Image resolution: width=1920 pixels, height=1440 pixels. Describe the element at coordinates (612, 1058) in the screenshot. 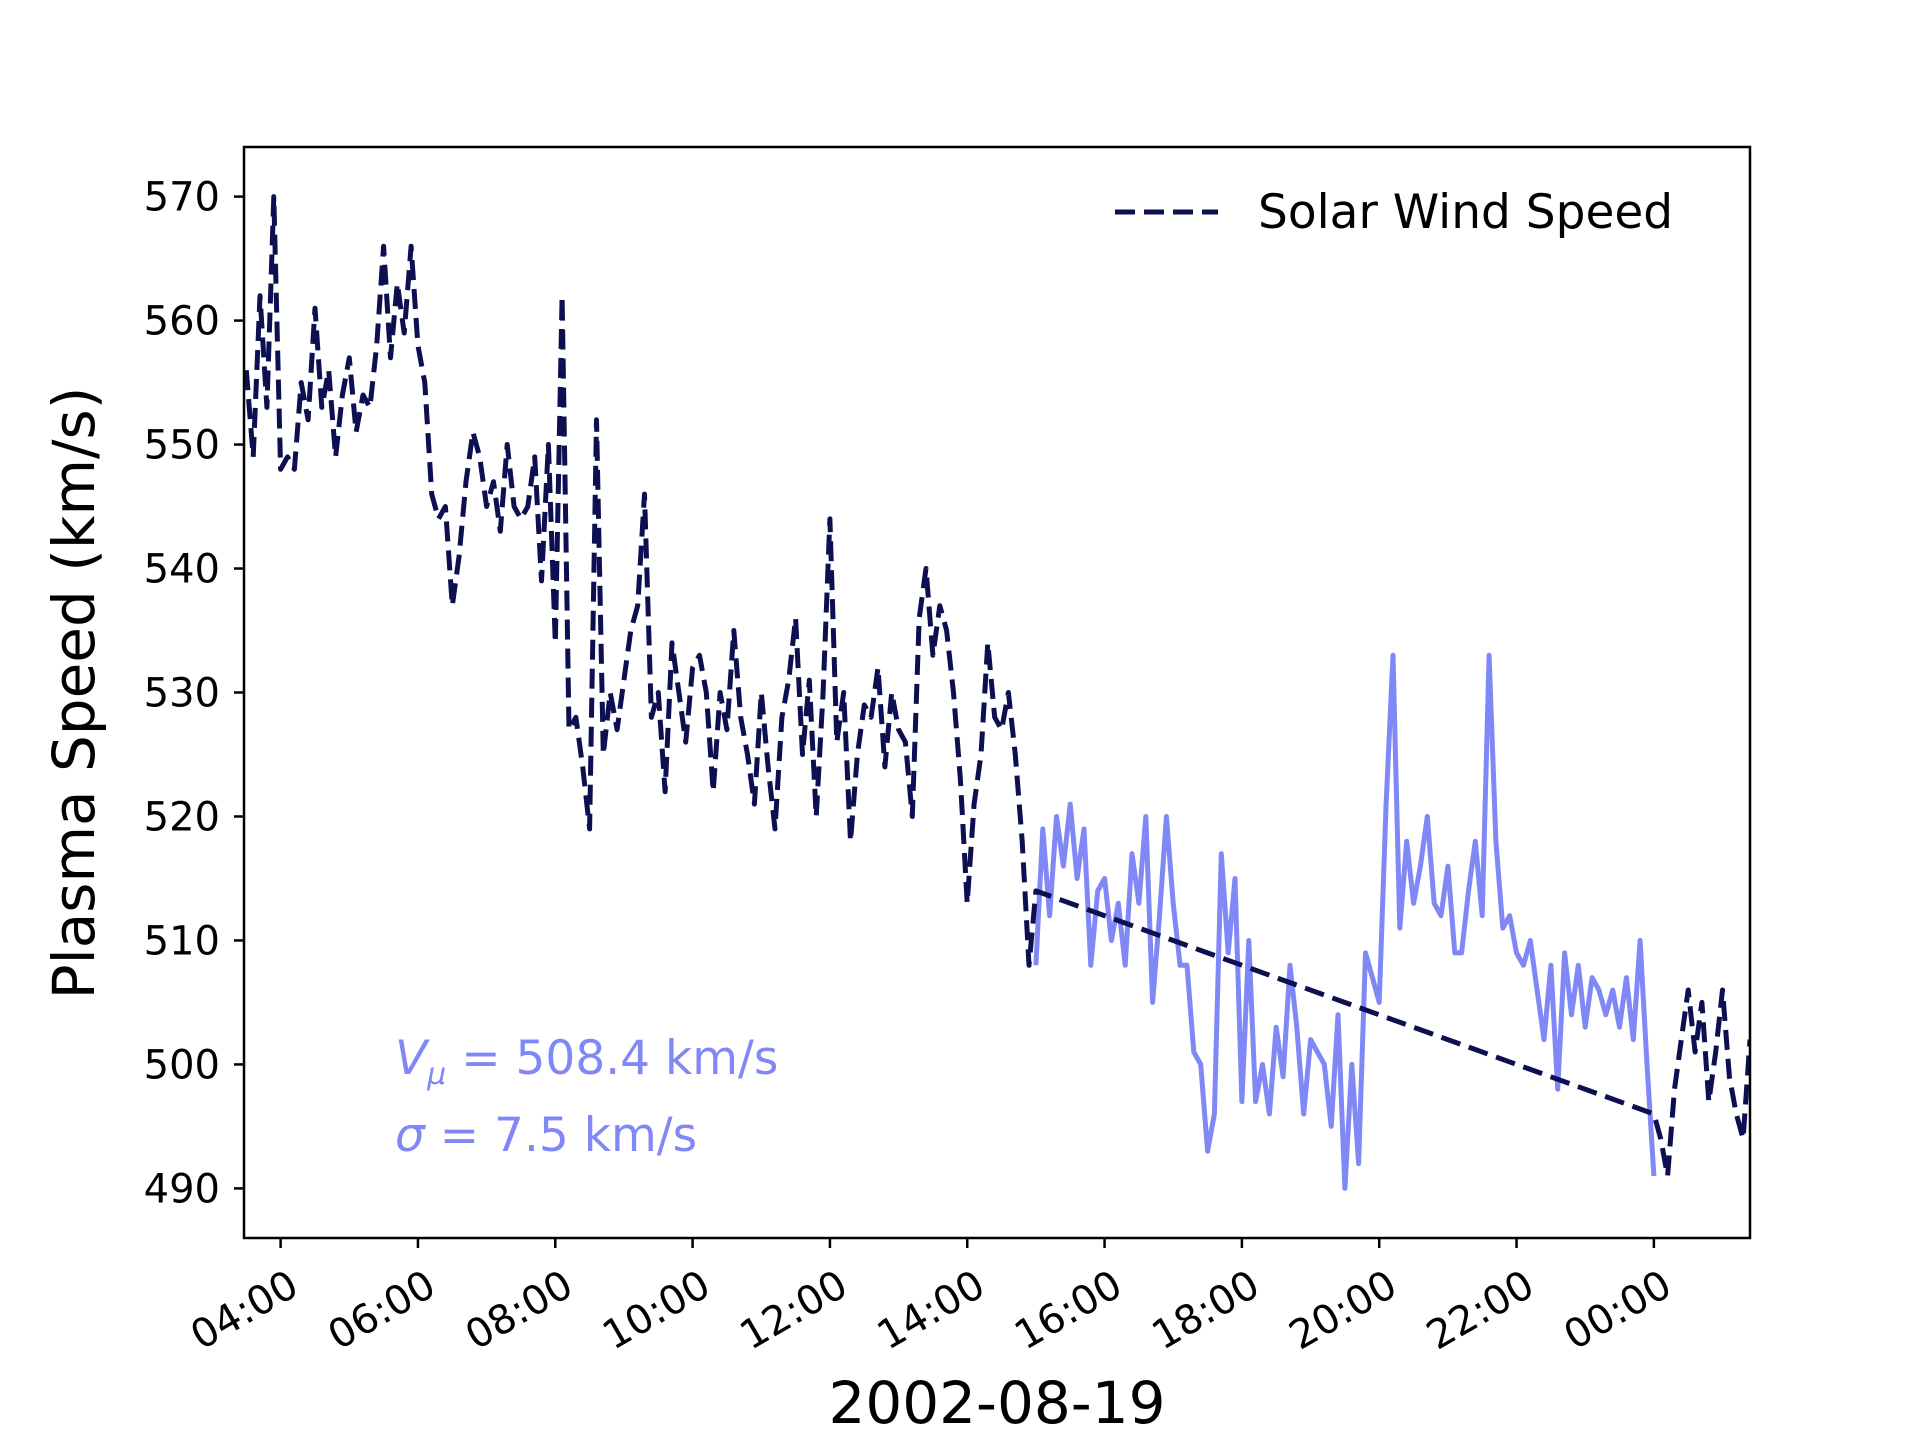

I see `mean-value-text: = 508.4 km/s` at that location.